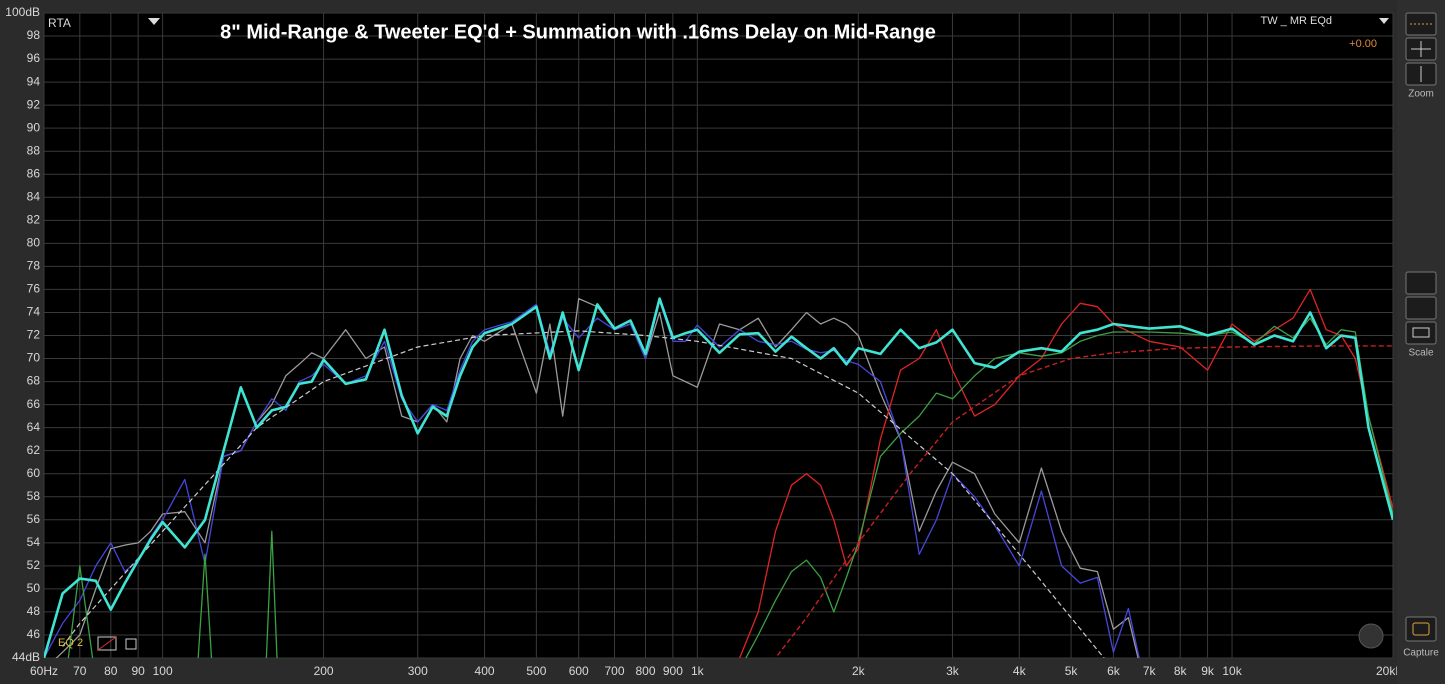 The width and height of the screenshot is (1445, 684). I want to click on x-tick-label: 7k, so click(1150, 671).